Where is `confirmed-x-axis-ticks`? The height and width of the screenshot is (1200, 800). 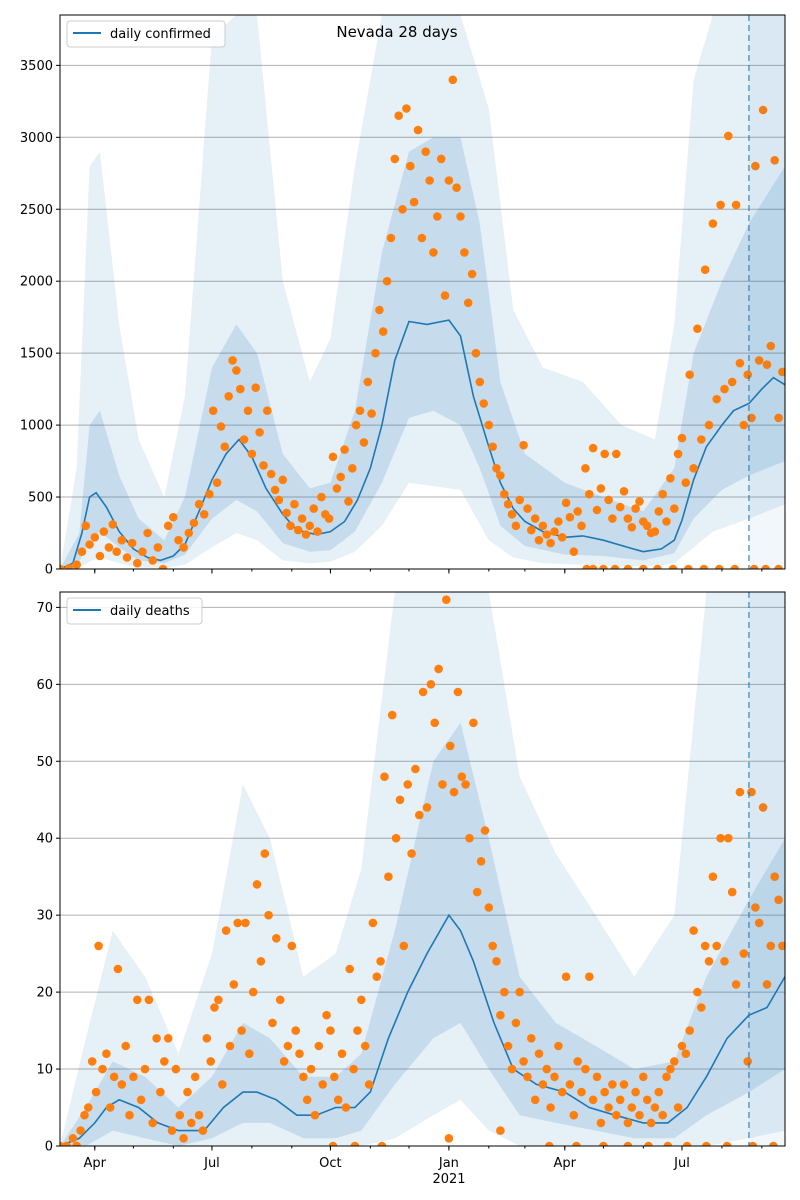 confirmed-x-axis-ticks is located at coordinates (428, 571).